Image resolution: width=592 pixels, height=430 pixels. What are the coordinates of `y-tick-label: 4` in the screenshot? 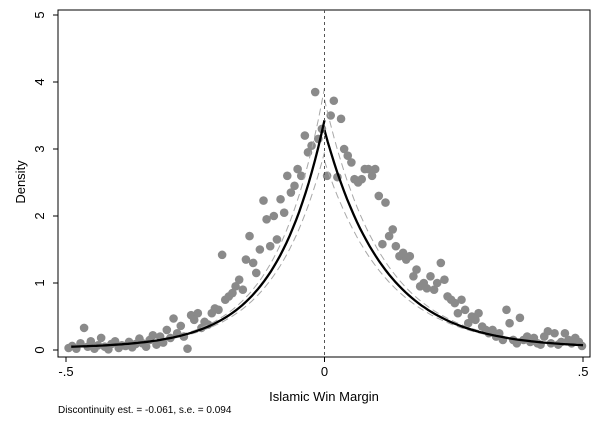 It's located at (39, 81).